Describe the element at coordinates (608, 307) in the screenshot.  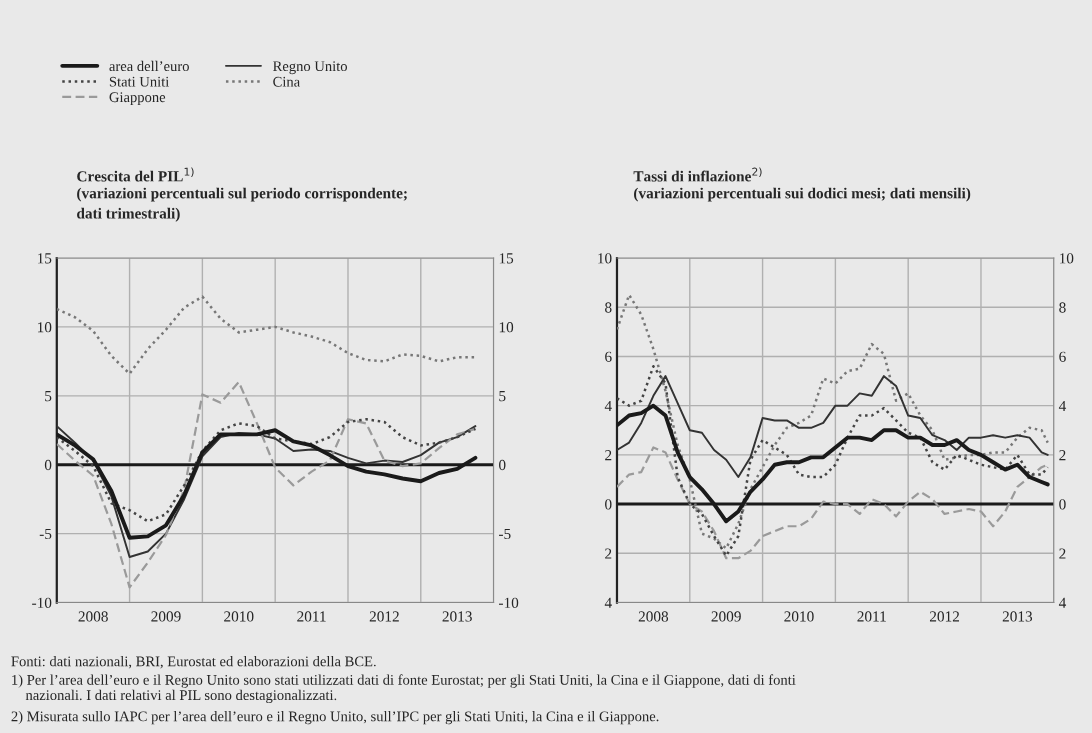
I see `y-tick-label: 8` at that location.